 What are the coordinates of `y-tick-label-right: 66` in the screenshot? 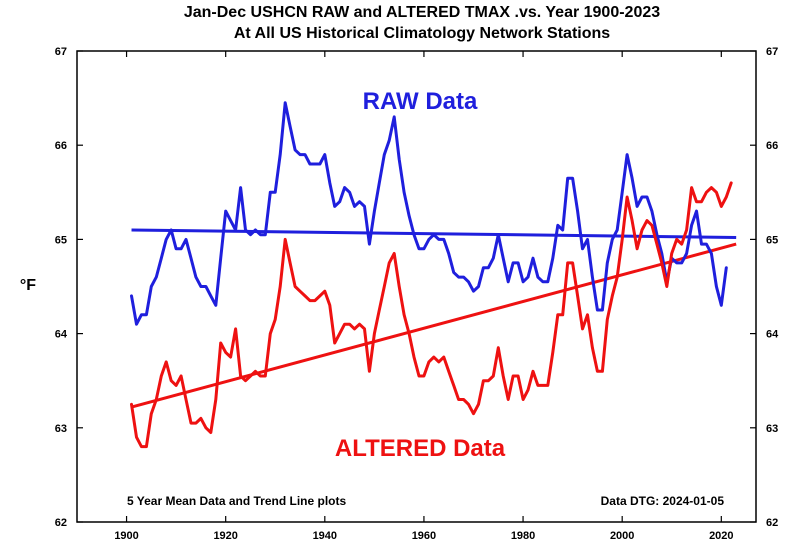 It's located at (772, 146).